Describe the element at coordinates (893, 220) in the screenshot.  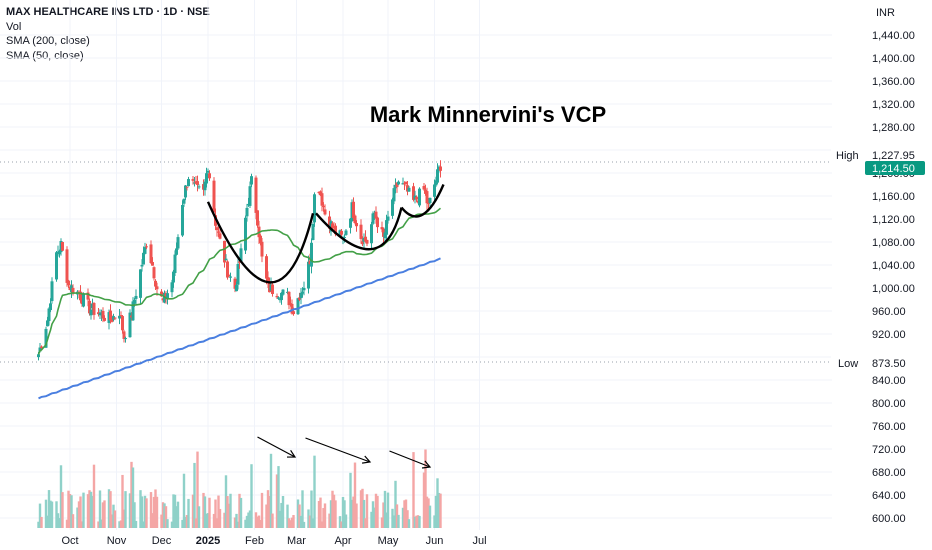
I see `price-tick-label: 1,120.00` at that location.